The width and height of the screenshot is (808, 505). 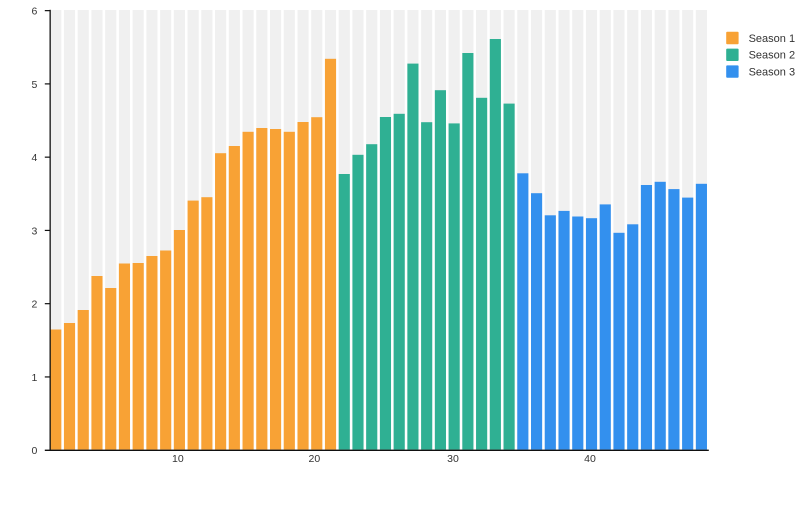 I want to click on svg-text: 0, so click(x=35, y=451).